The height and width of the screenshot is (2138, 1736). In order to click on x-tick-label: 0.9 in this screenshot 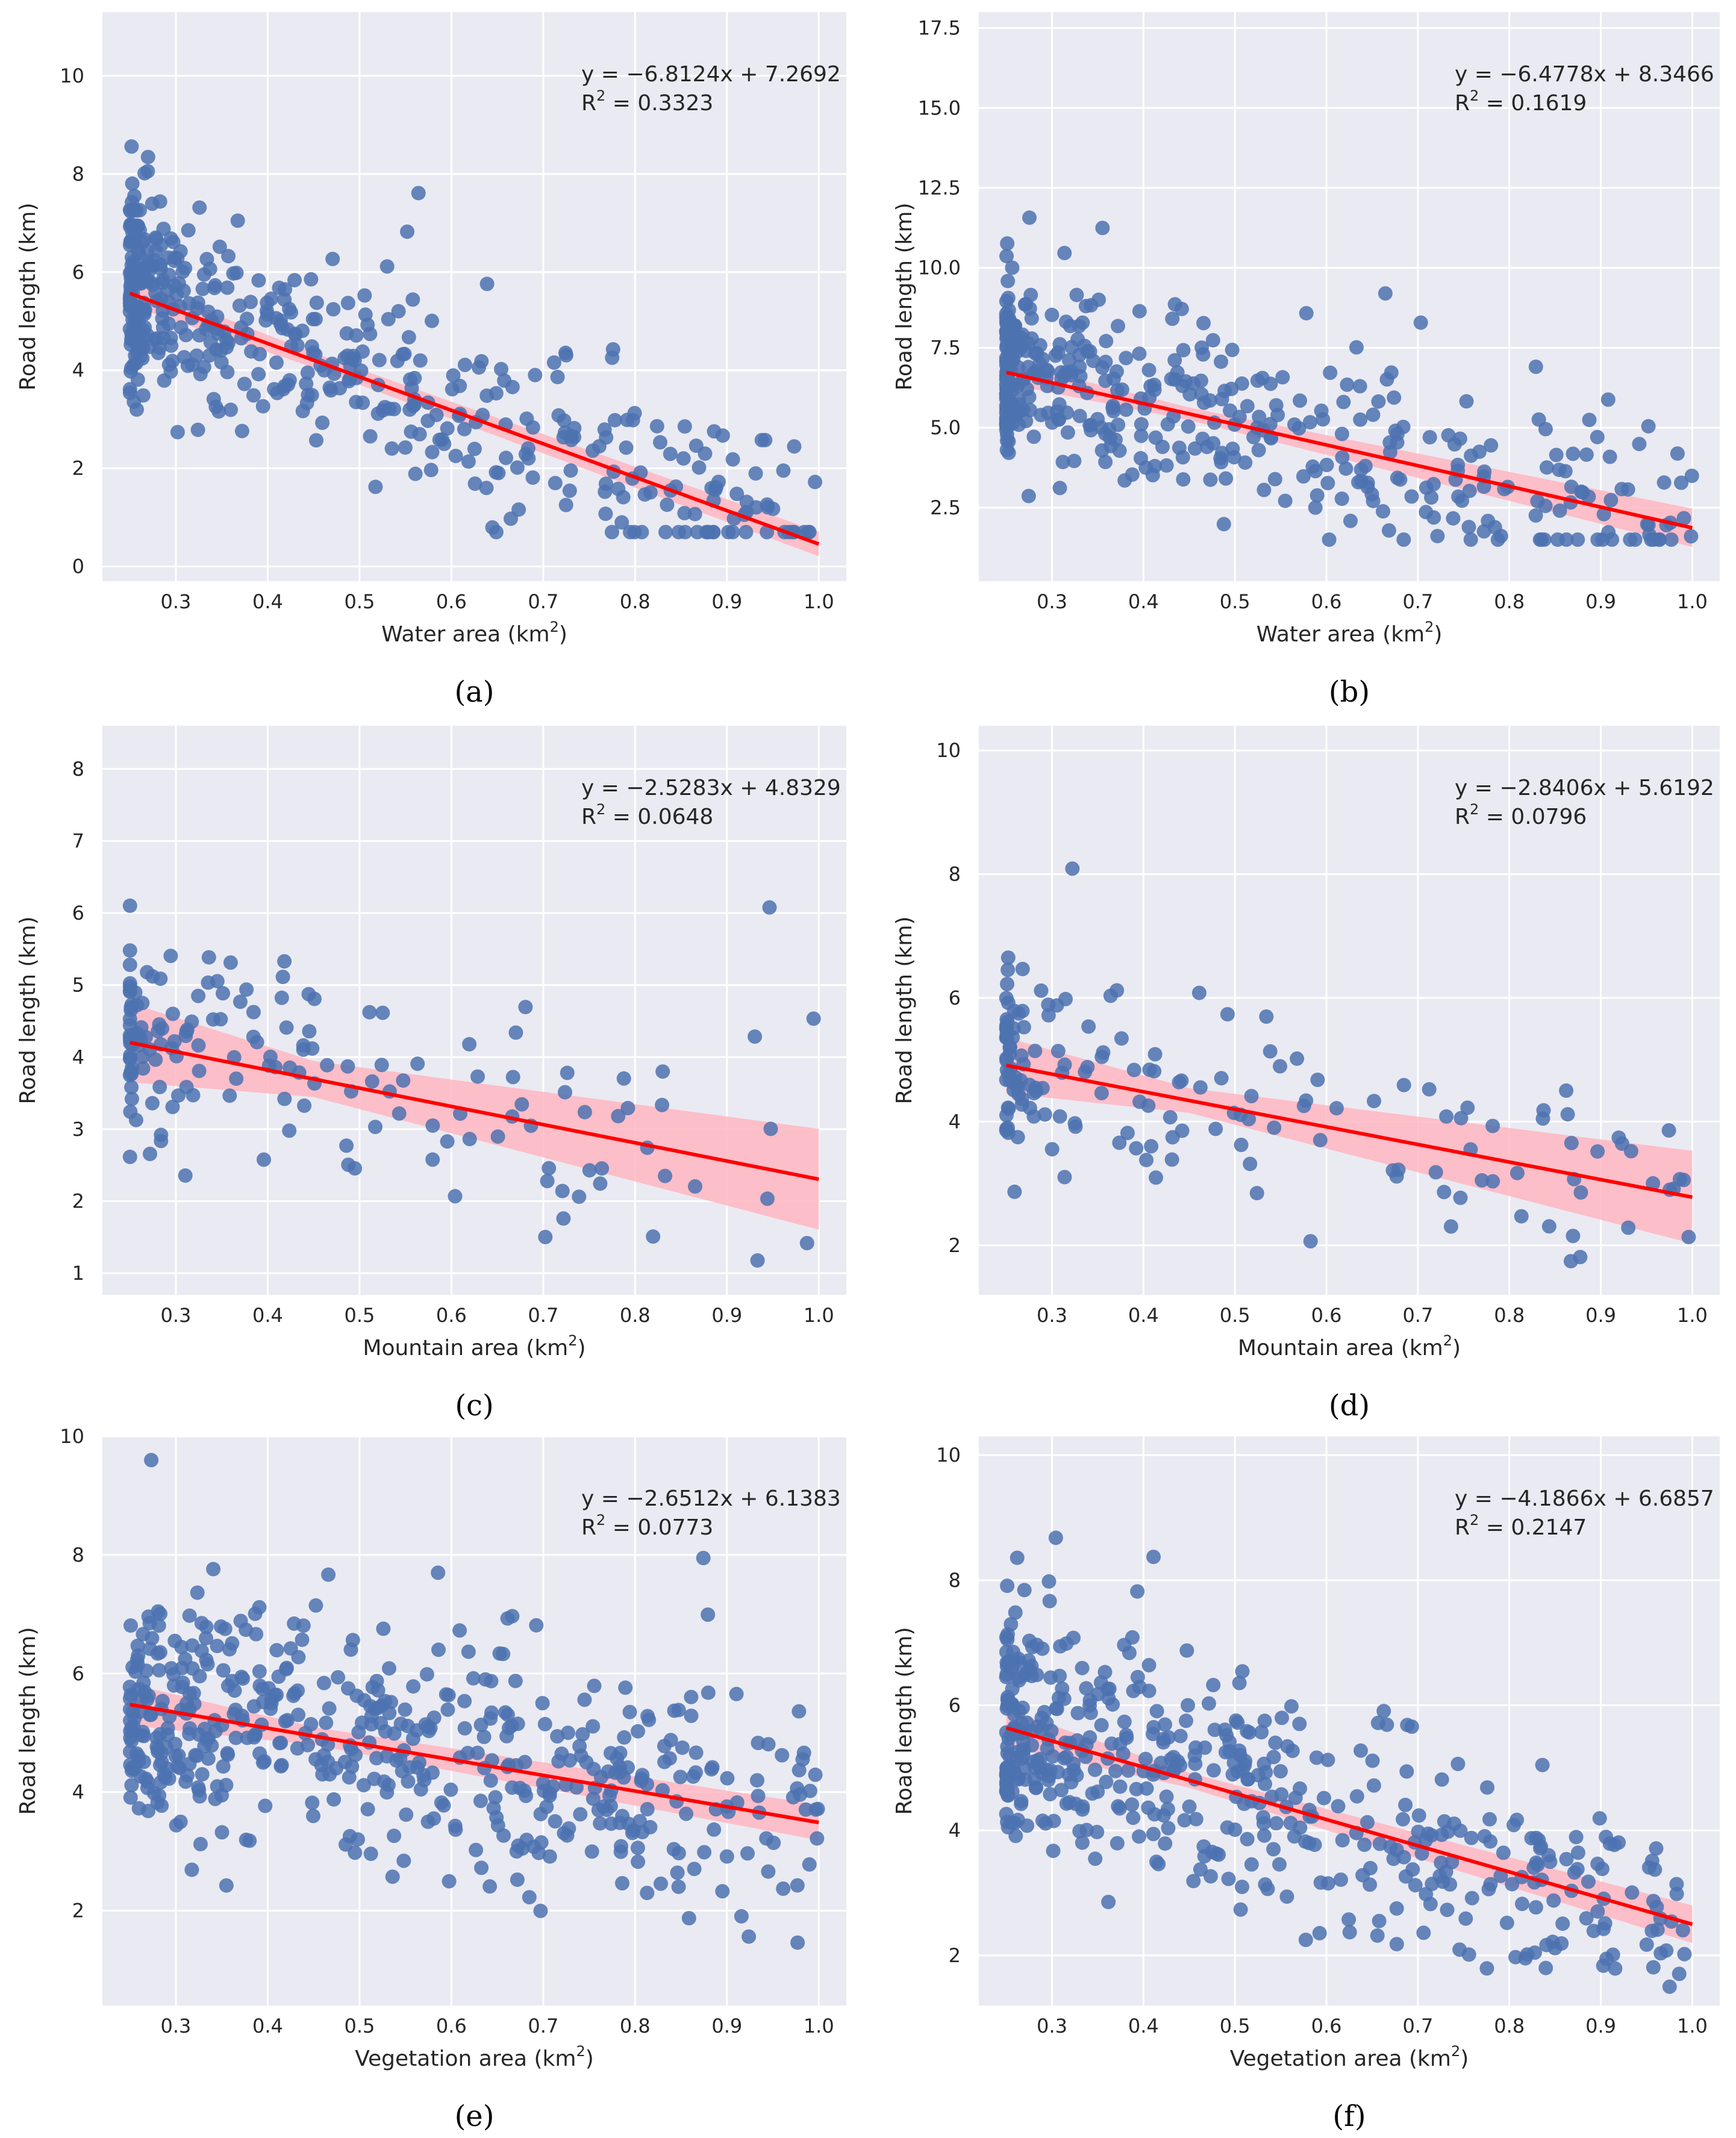, I will do `click(726, 2026)`.